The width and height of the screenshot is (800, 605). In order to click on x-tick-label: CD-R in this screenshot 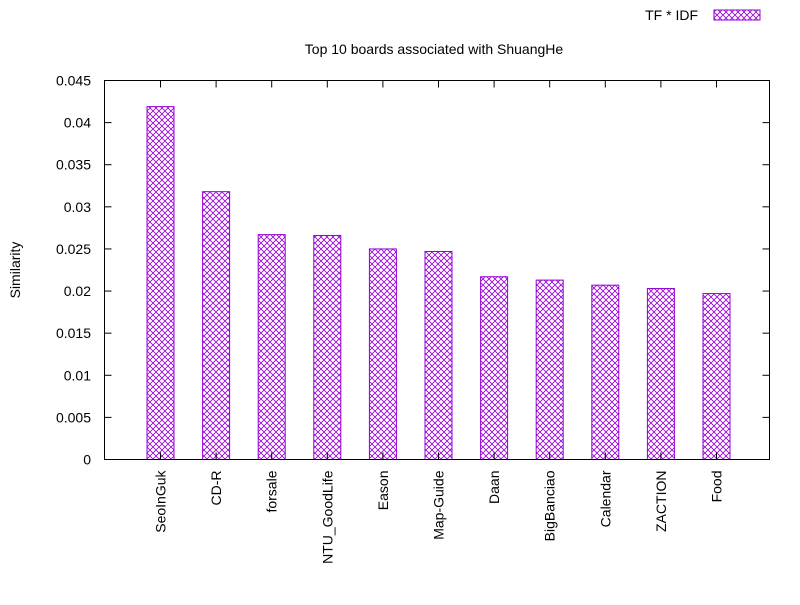, I will do `click(216, 488)`.